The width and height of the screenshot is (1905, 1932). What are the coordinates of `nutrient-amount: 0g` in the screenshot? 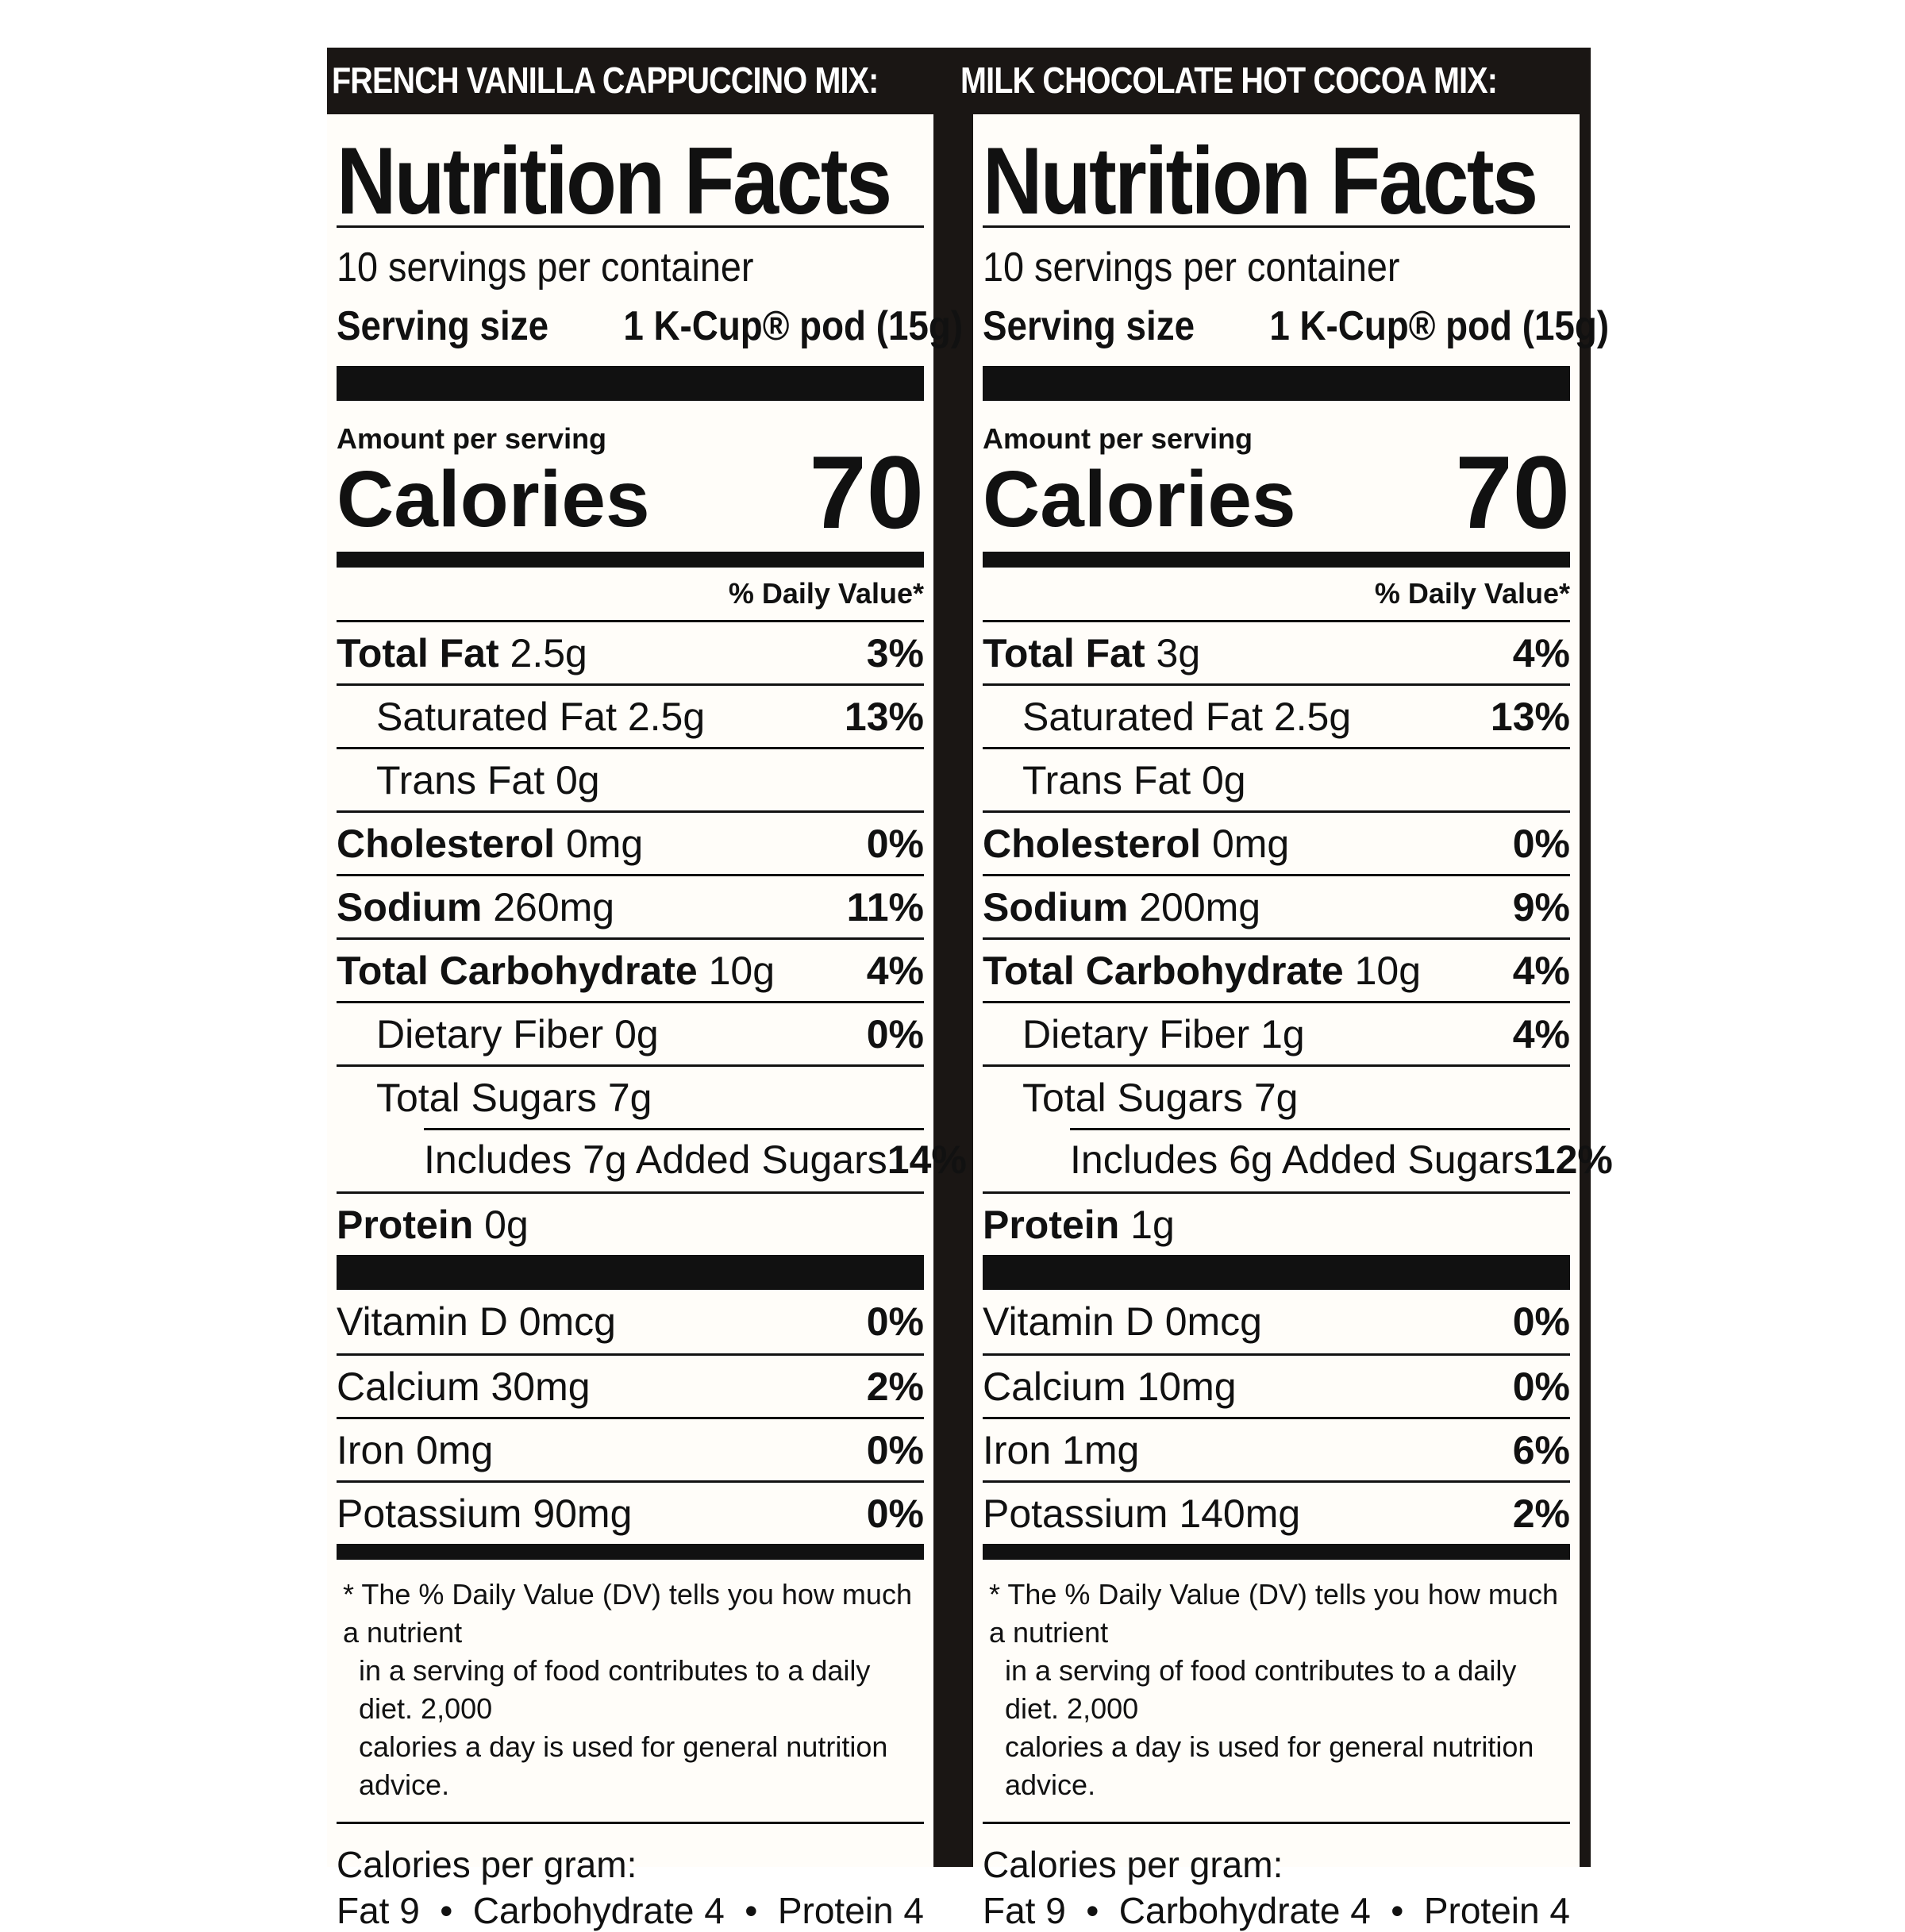 It's located at (501, 1224).